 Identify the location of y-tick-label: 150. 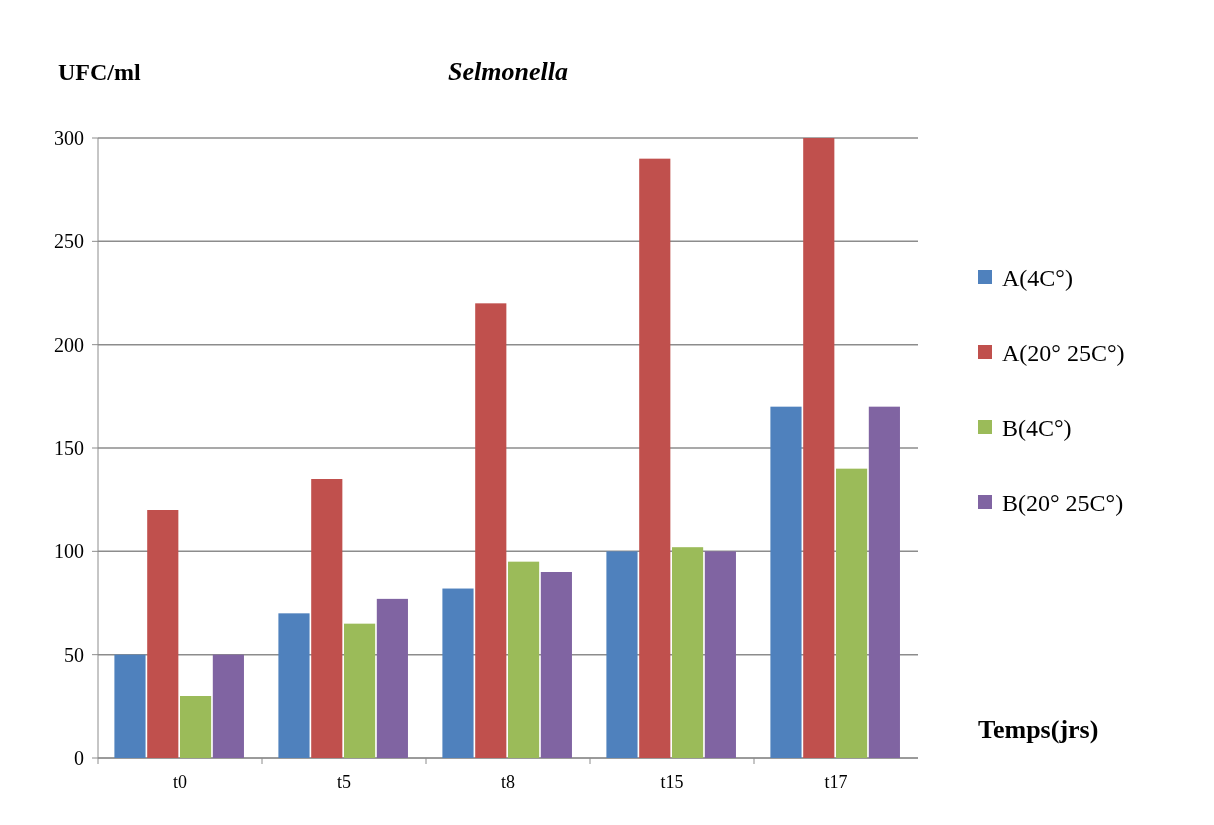
(69, 448).